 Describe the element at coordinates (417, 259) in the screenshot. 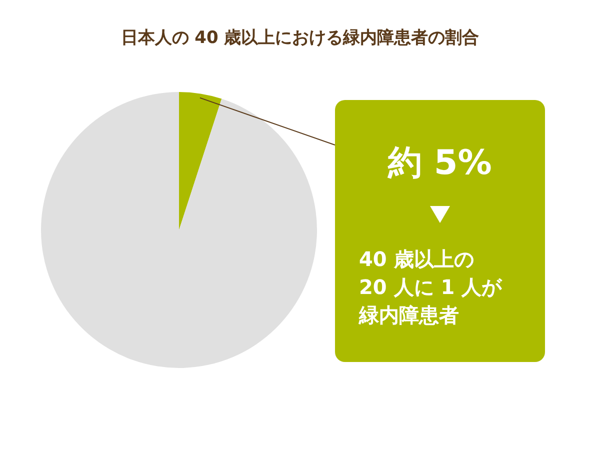

I see `text: 40 歳以上の` at that location.